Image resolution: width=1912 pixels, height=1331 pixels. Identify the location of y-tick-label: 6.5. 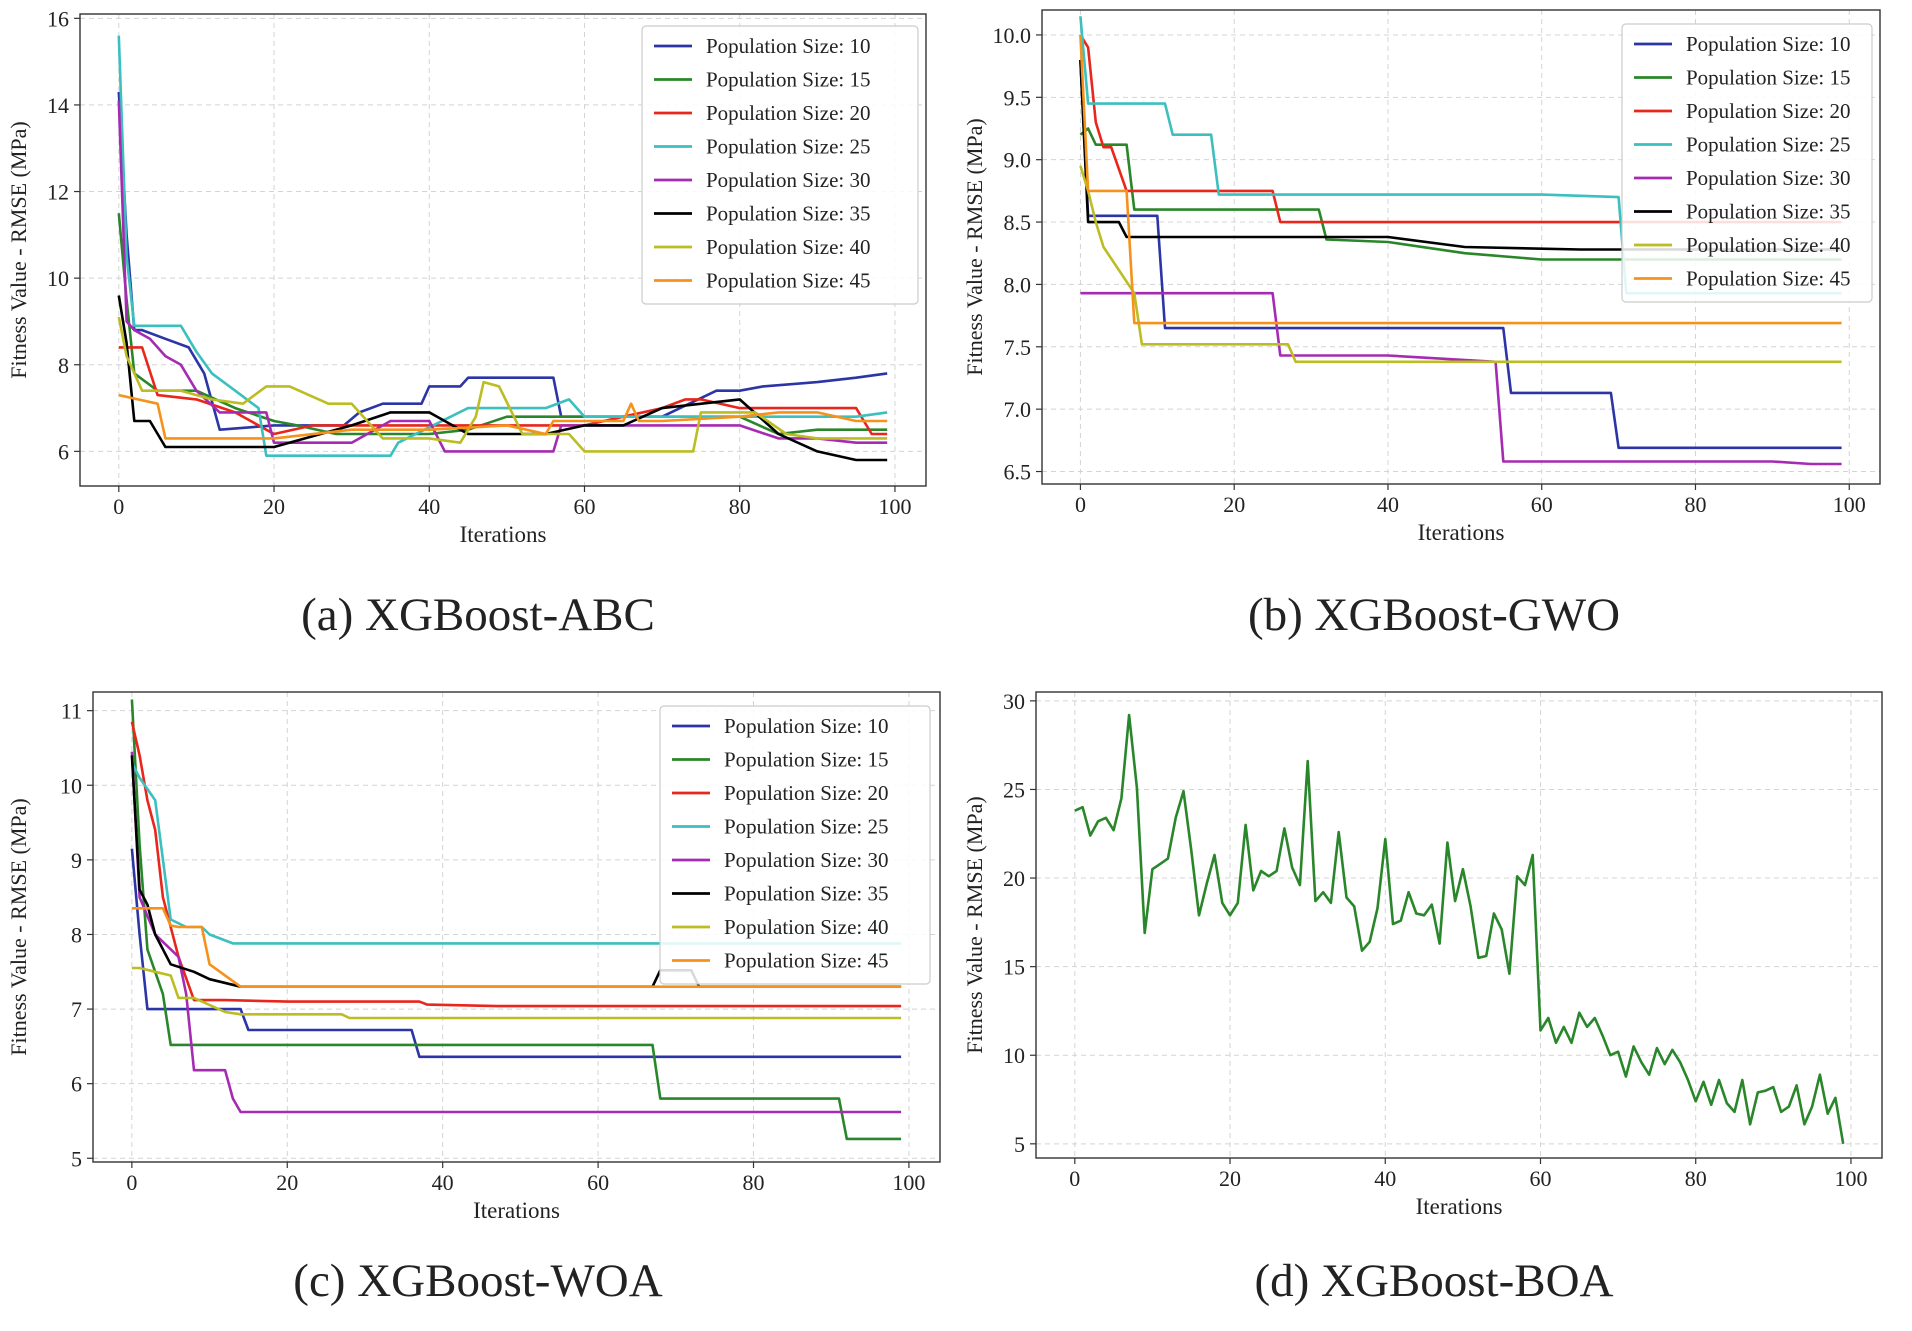
(1018, 472).